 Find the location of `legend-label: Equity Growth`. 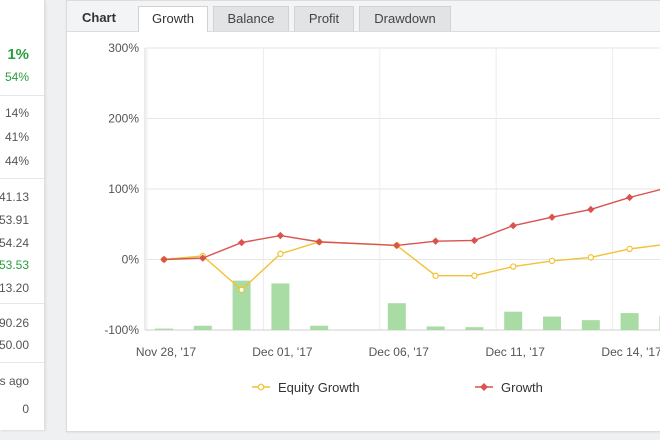

legend-label: Equity Growth is located at coordinates (319, 387).